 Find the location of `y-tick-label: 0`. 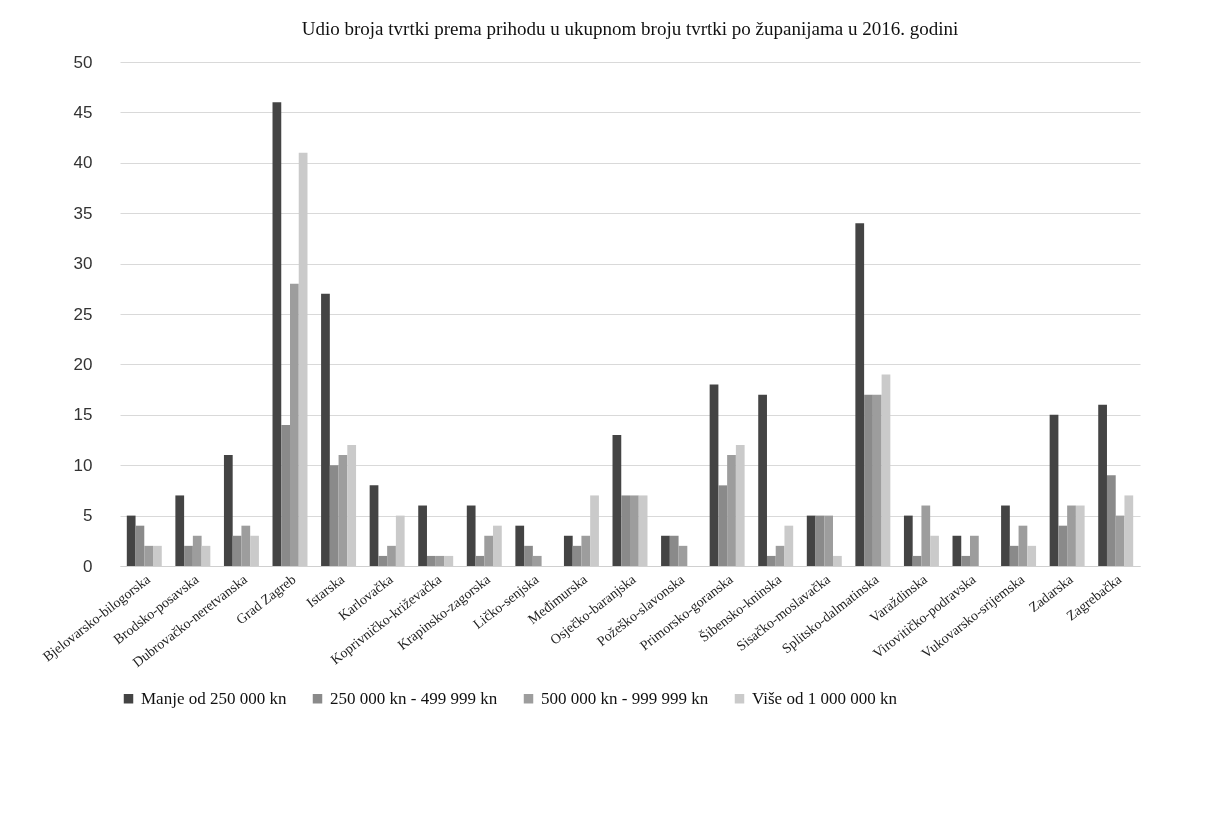

y-tick-label: 0 is located at coordinates (88, 566).